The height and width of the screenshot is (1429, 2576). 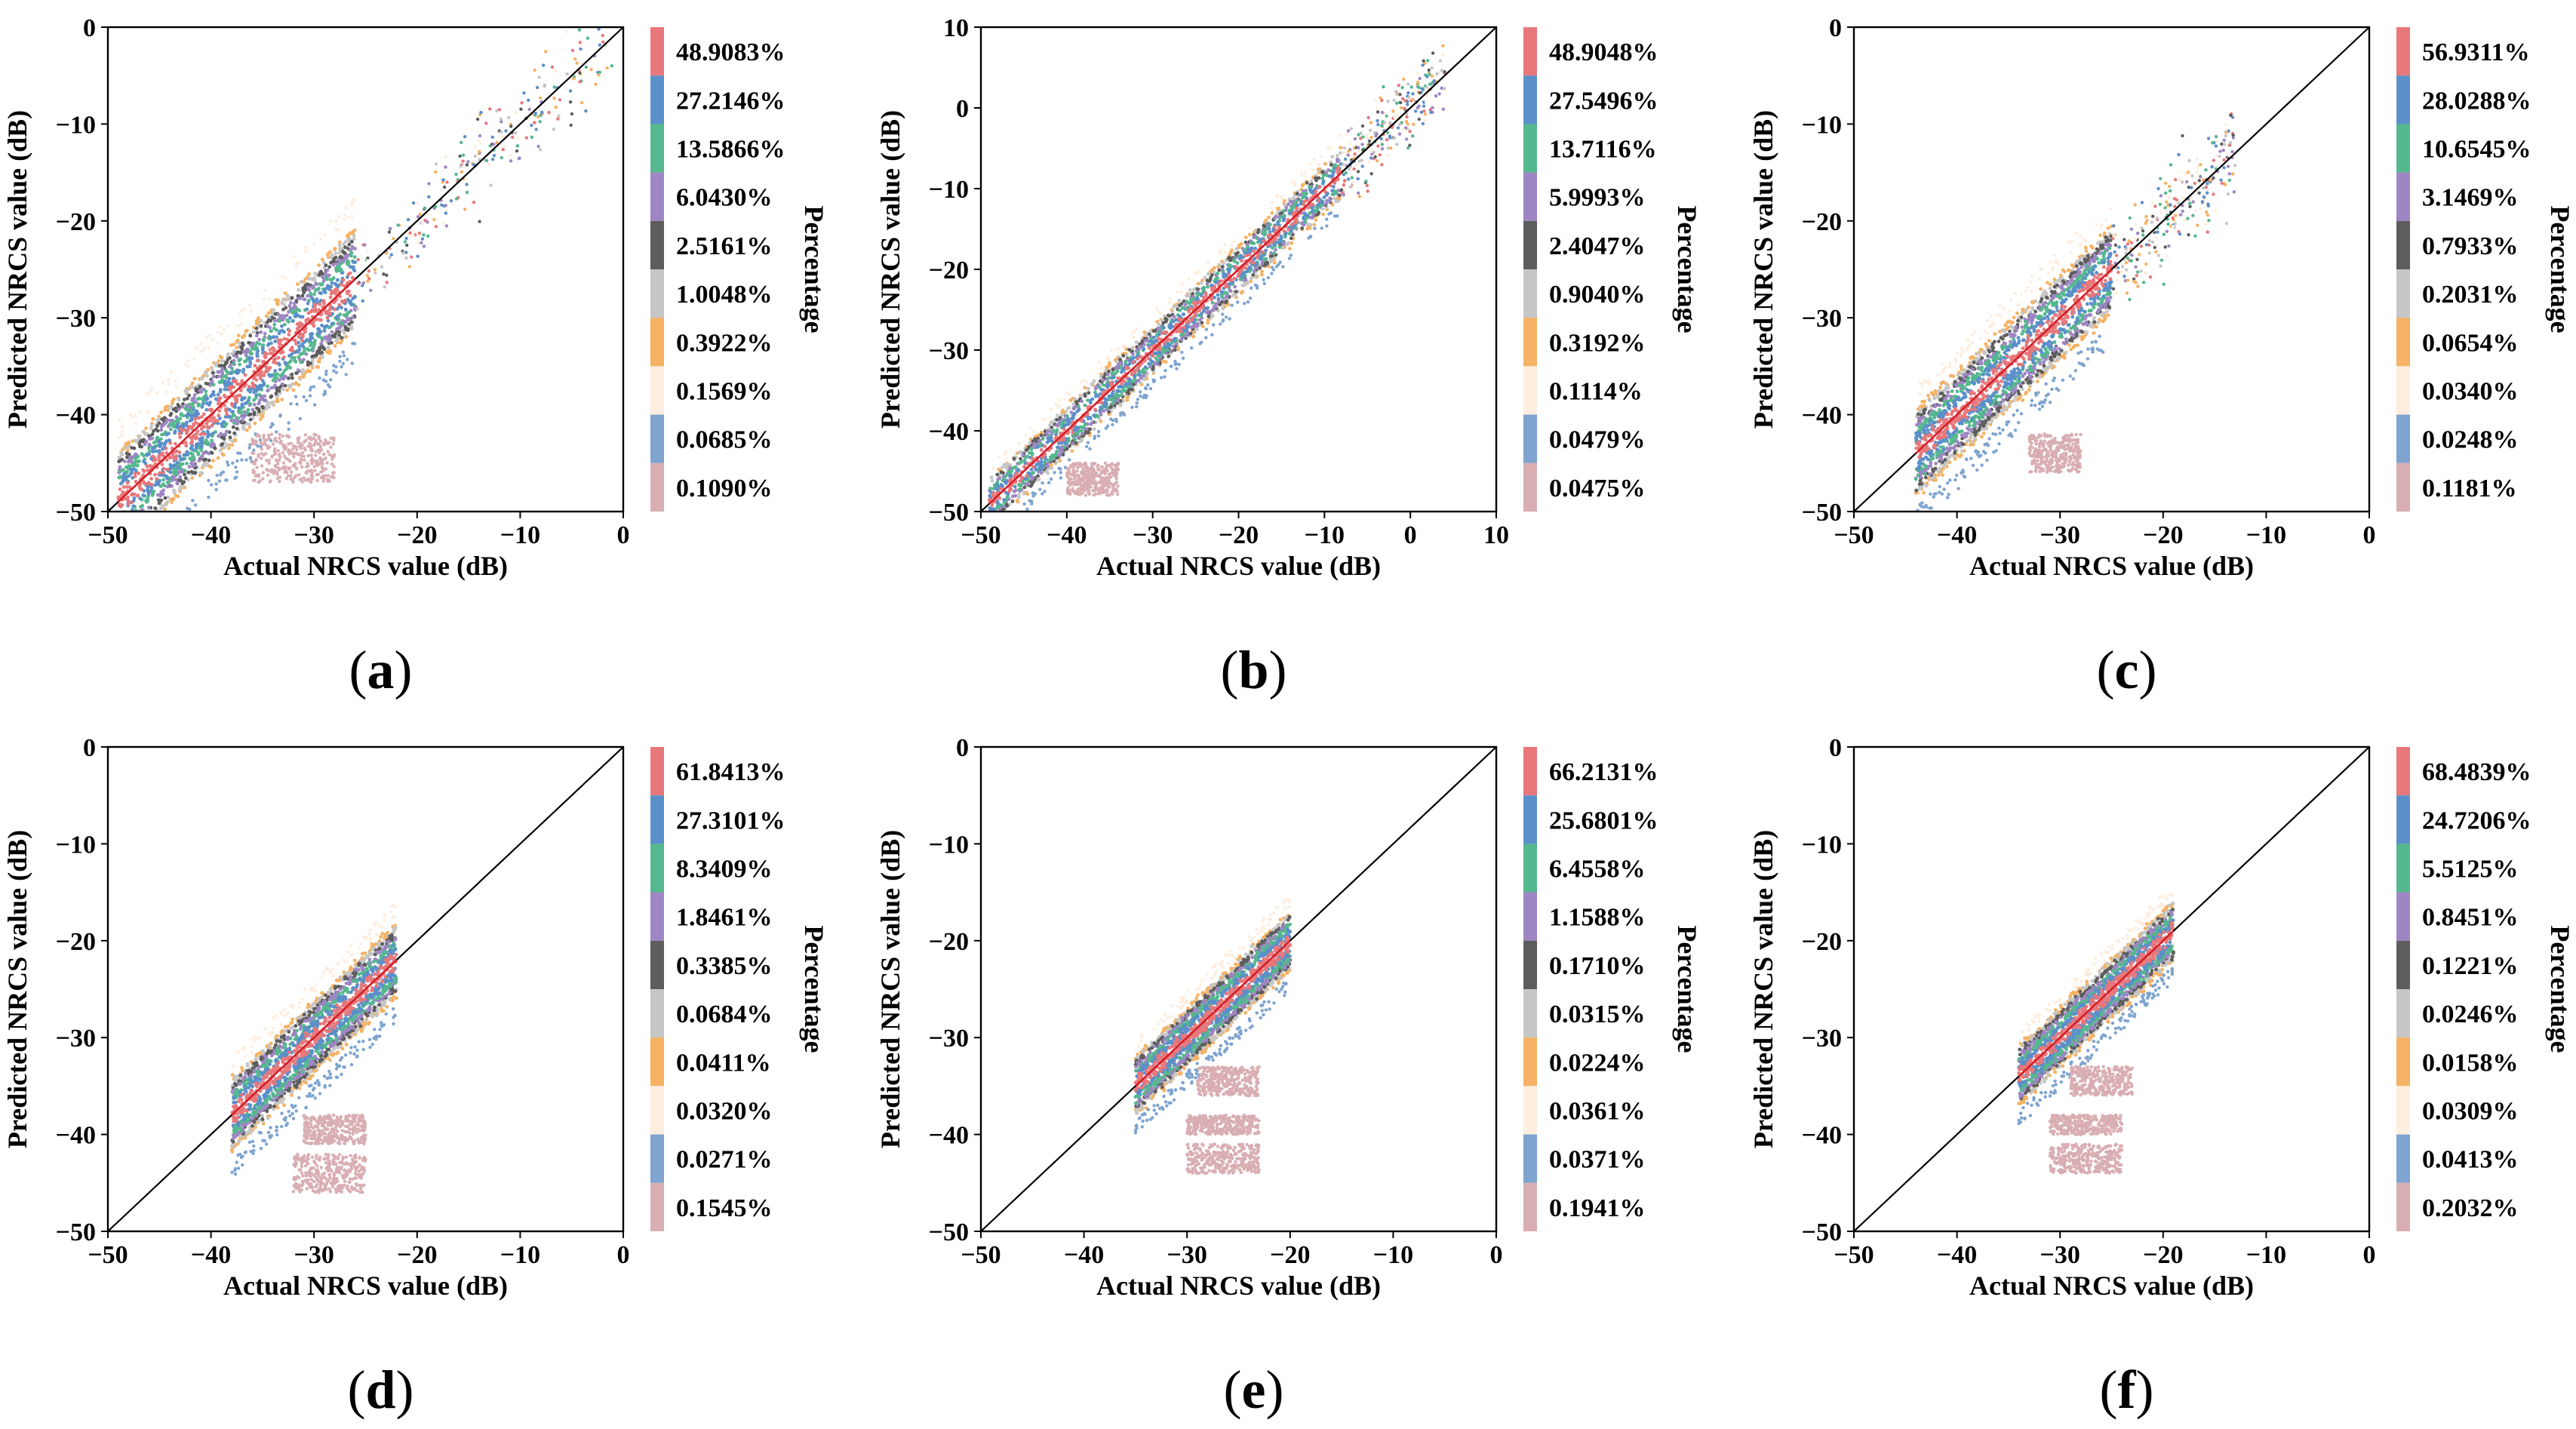 What do you see at coordinates (949, 270) in the screenshot?
I see `panel-b-ytick-label: −20` at bounding box center [949, 270].